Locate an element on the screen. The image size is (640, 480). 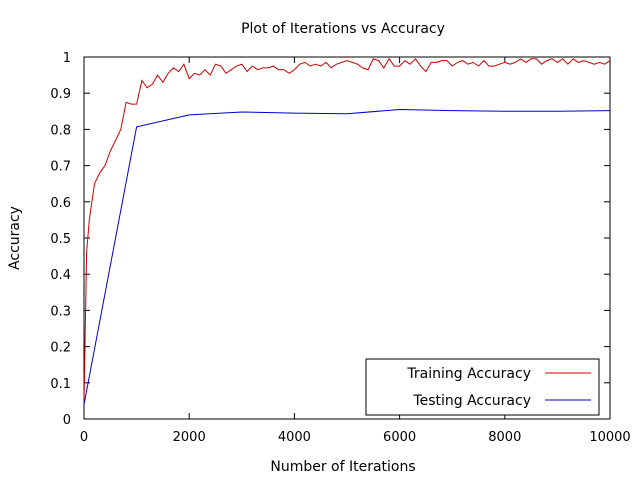
y-tick-label: 0.4 is located at coordinates (60, 275).